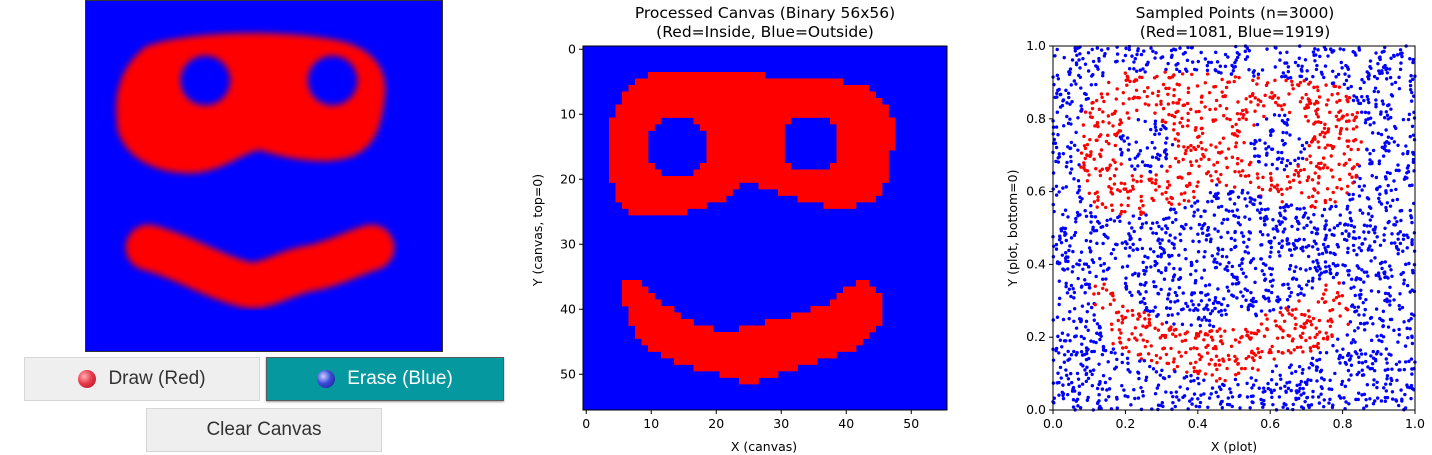  I want to click on y-tick-label: 0.0, so click(1036, 409).